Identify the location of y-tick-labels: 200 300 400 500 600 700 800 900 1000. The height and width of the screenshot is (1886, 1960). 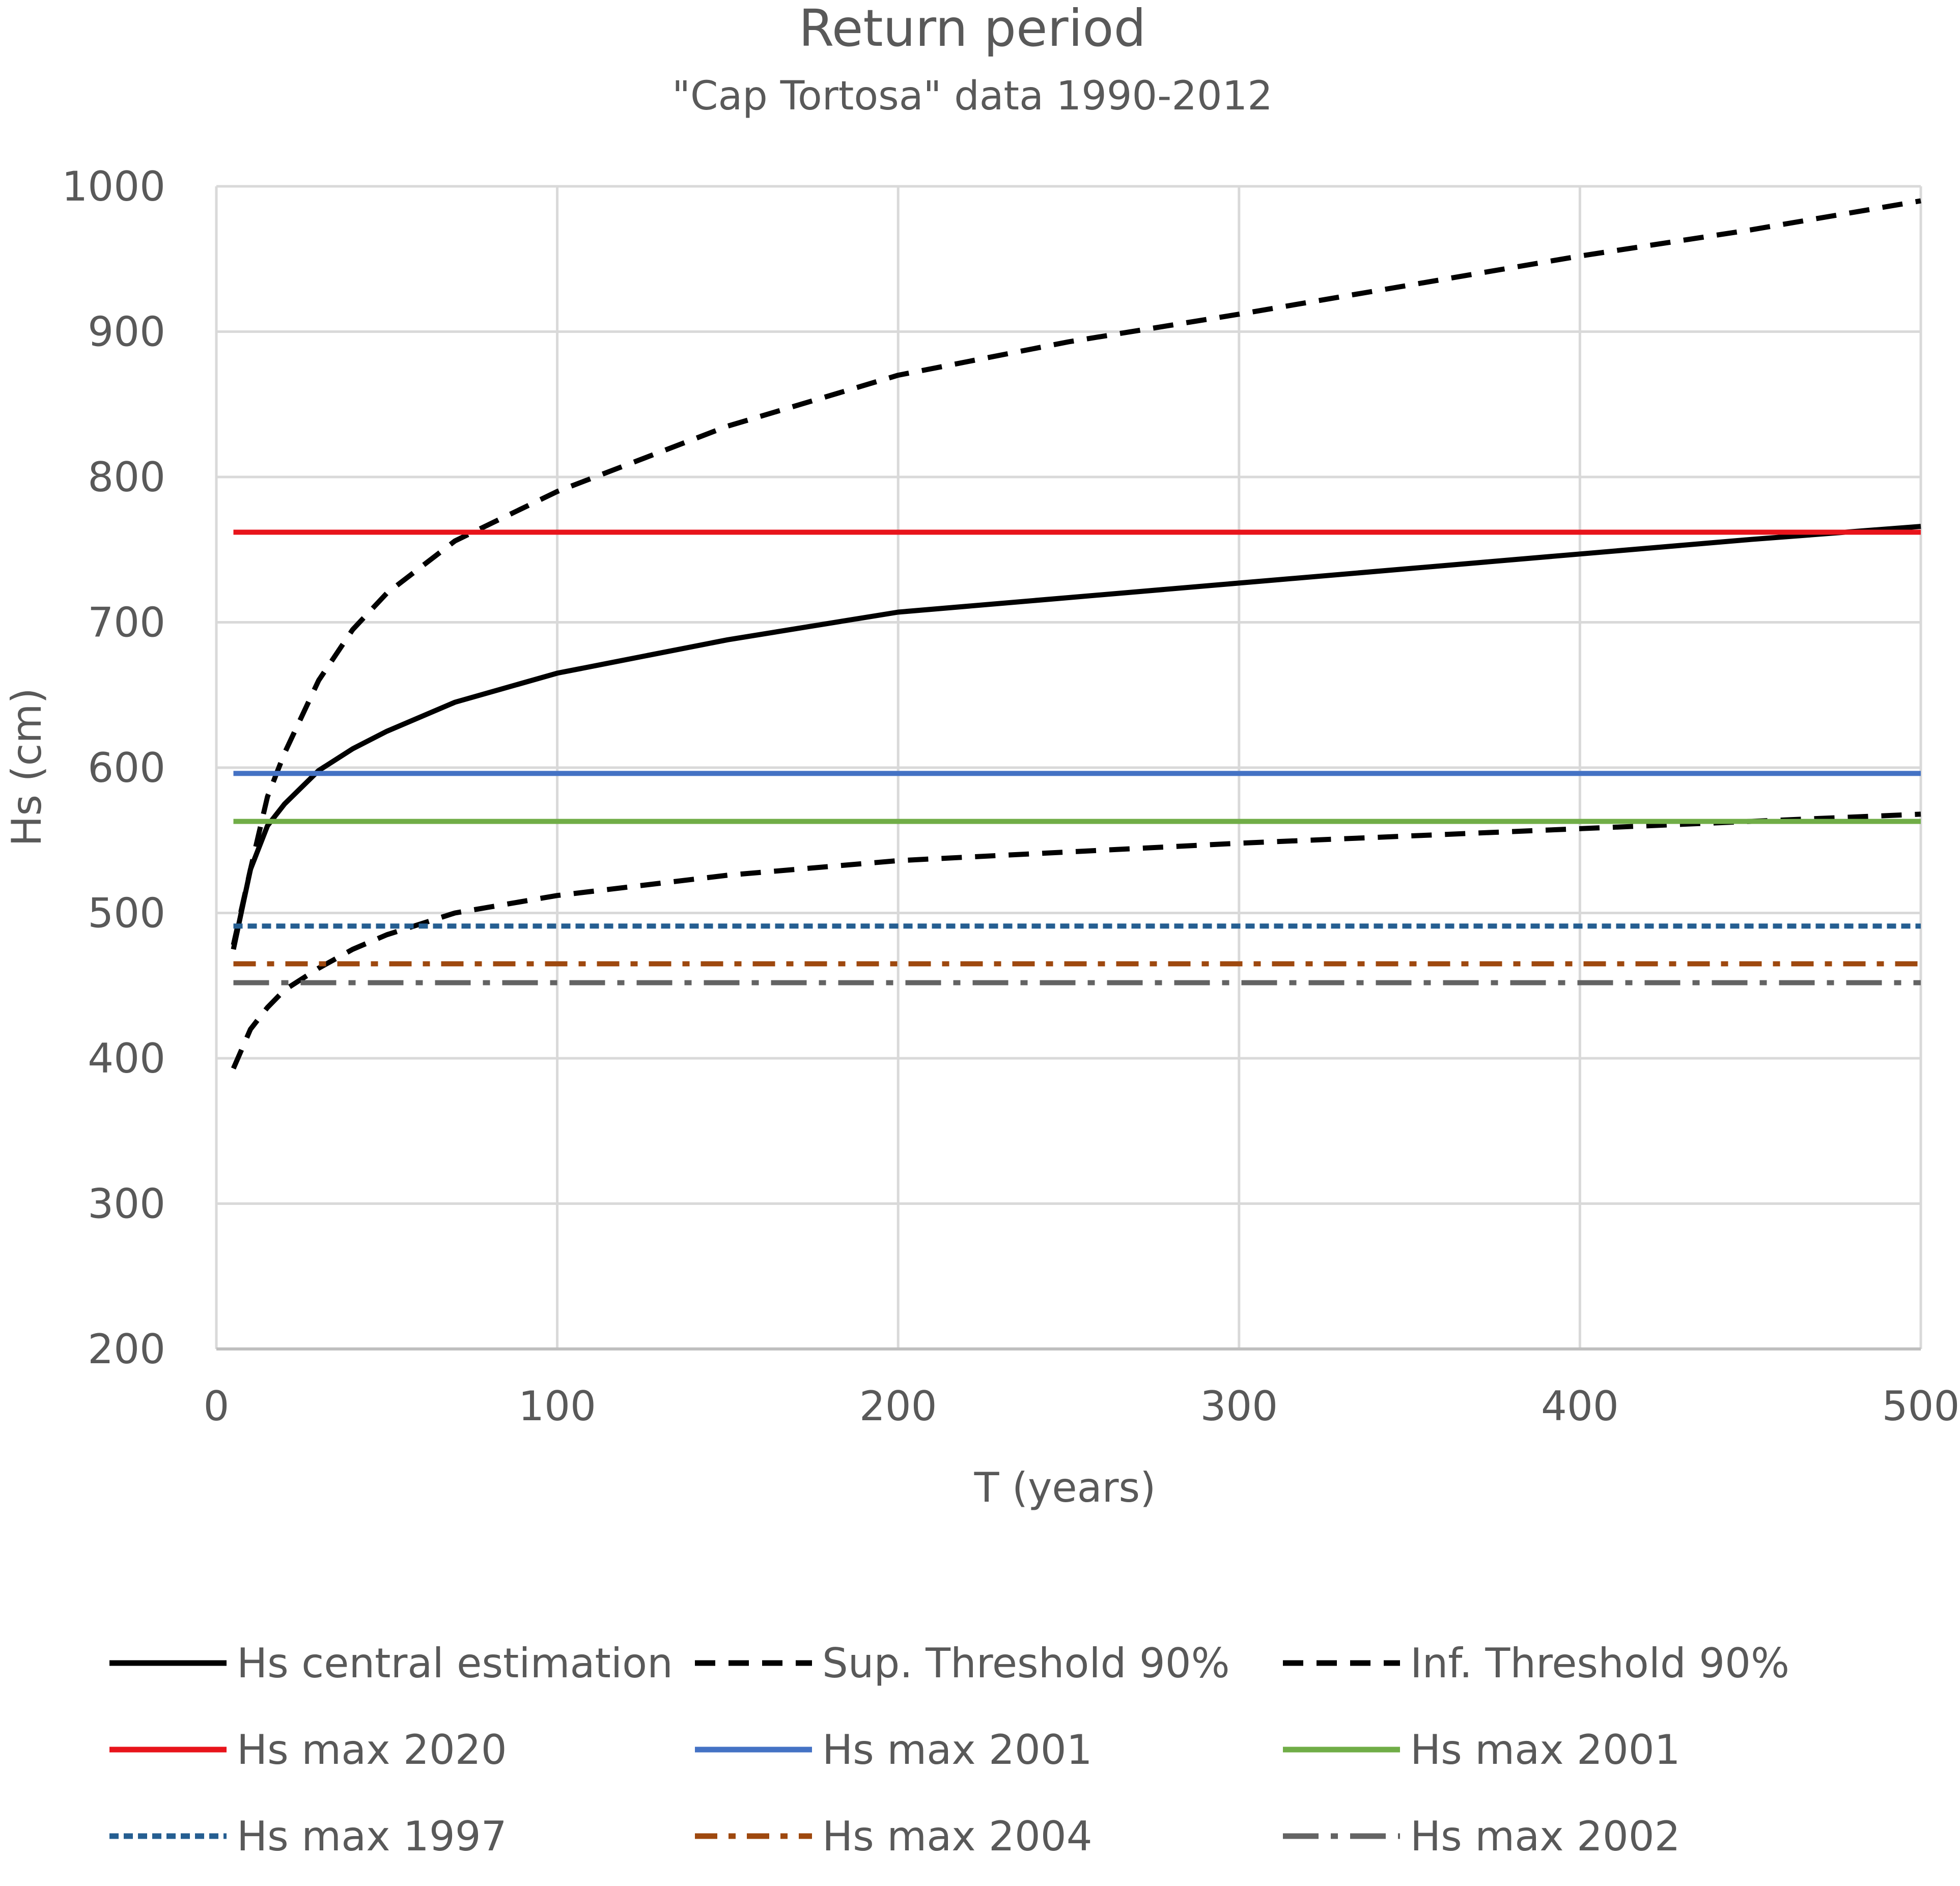
(113, 768).